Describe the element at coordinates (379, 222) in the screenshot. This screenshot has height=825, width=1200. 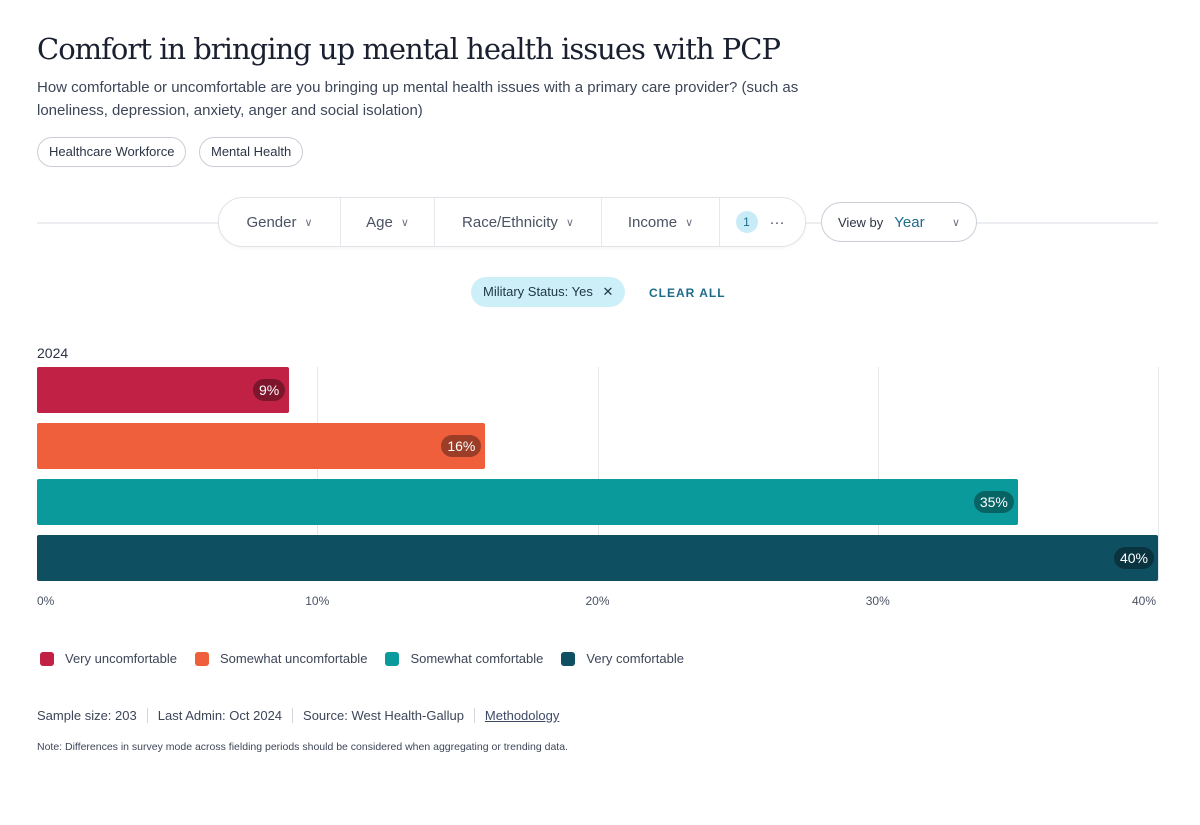
I see `filter-label: Age` at that location.